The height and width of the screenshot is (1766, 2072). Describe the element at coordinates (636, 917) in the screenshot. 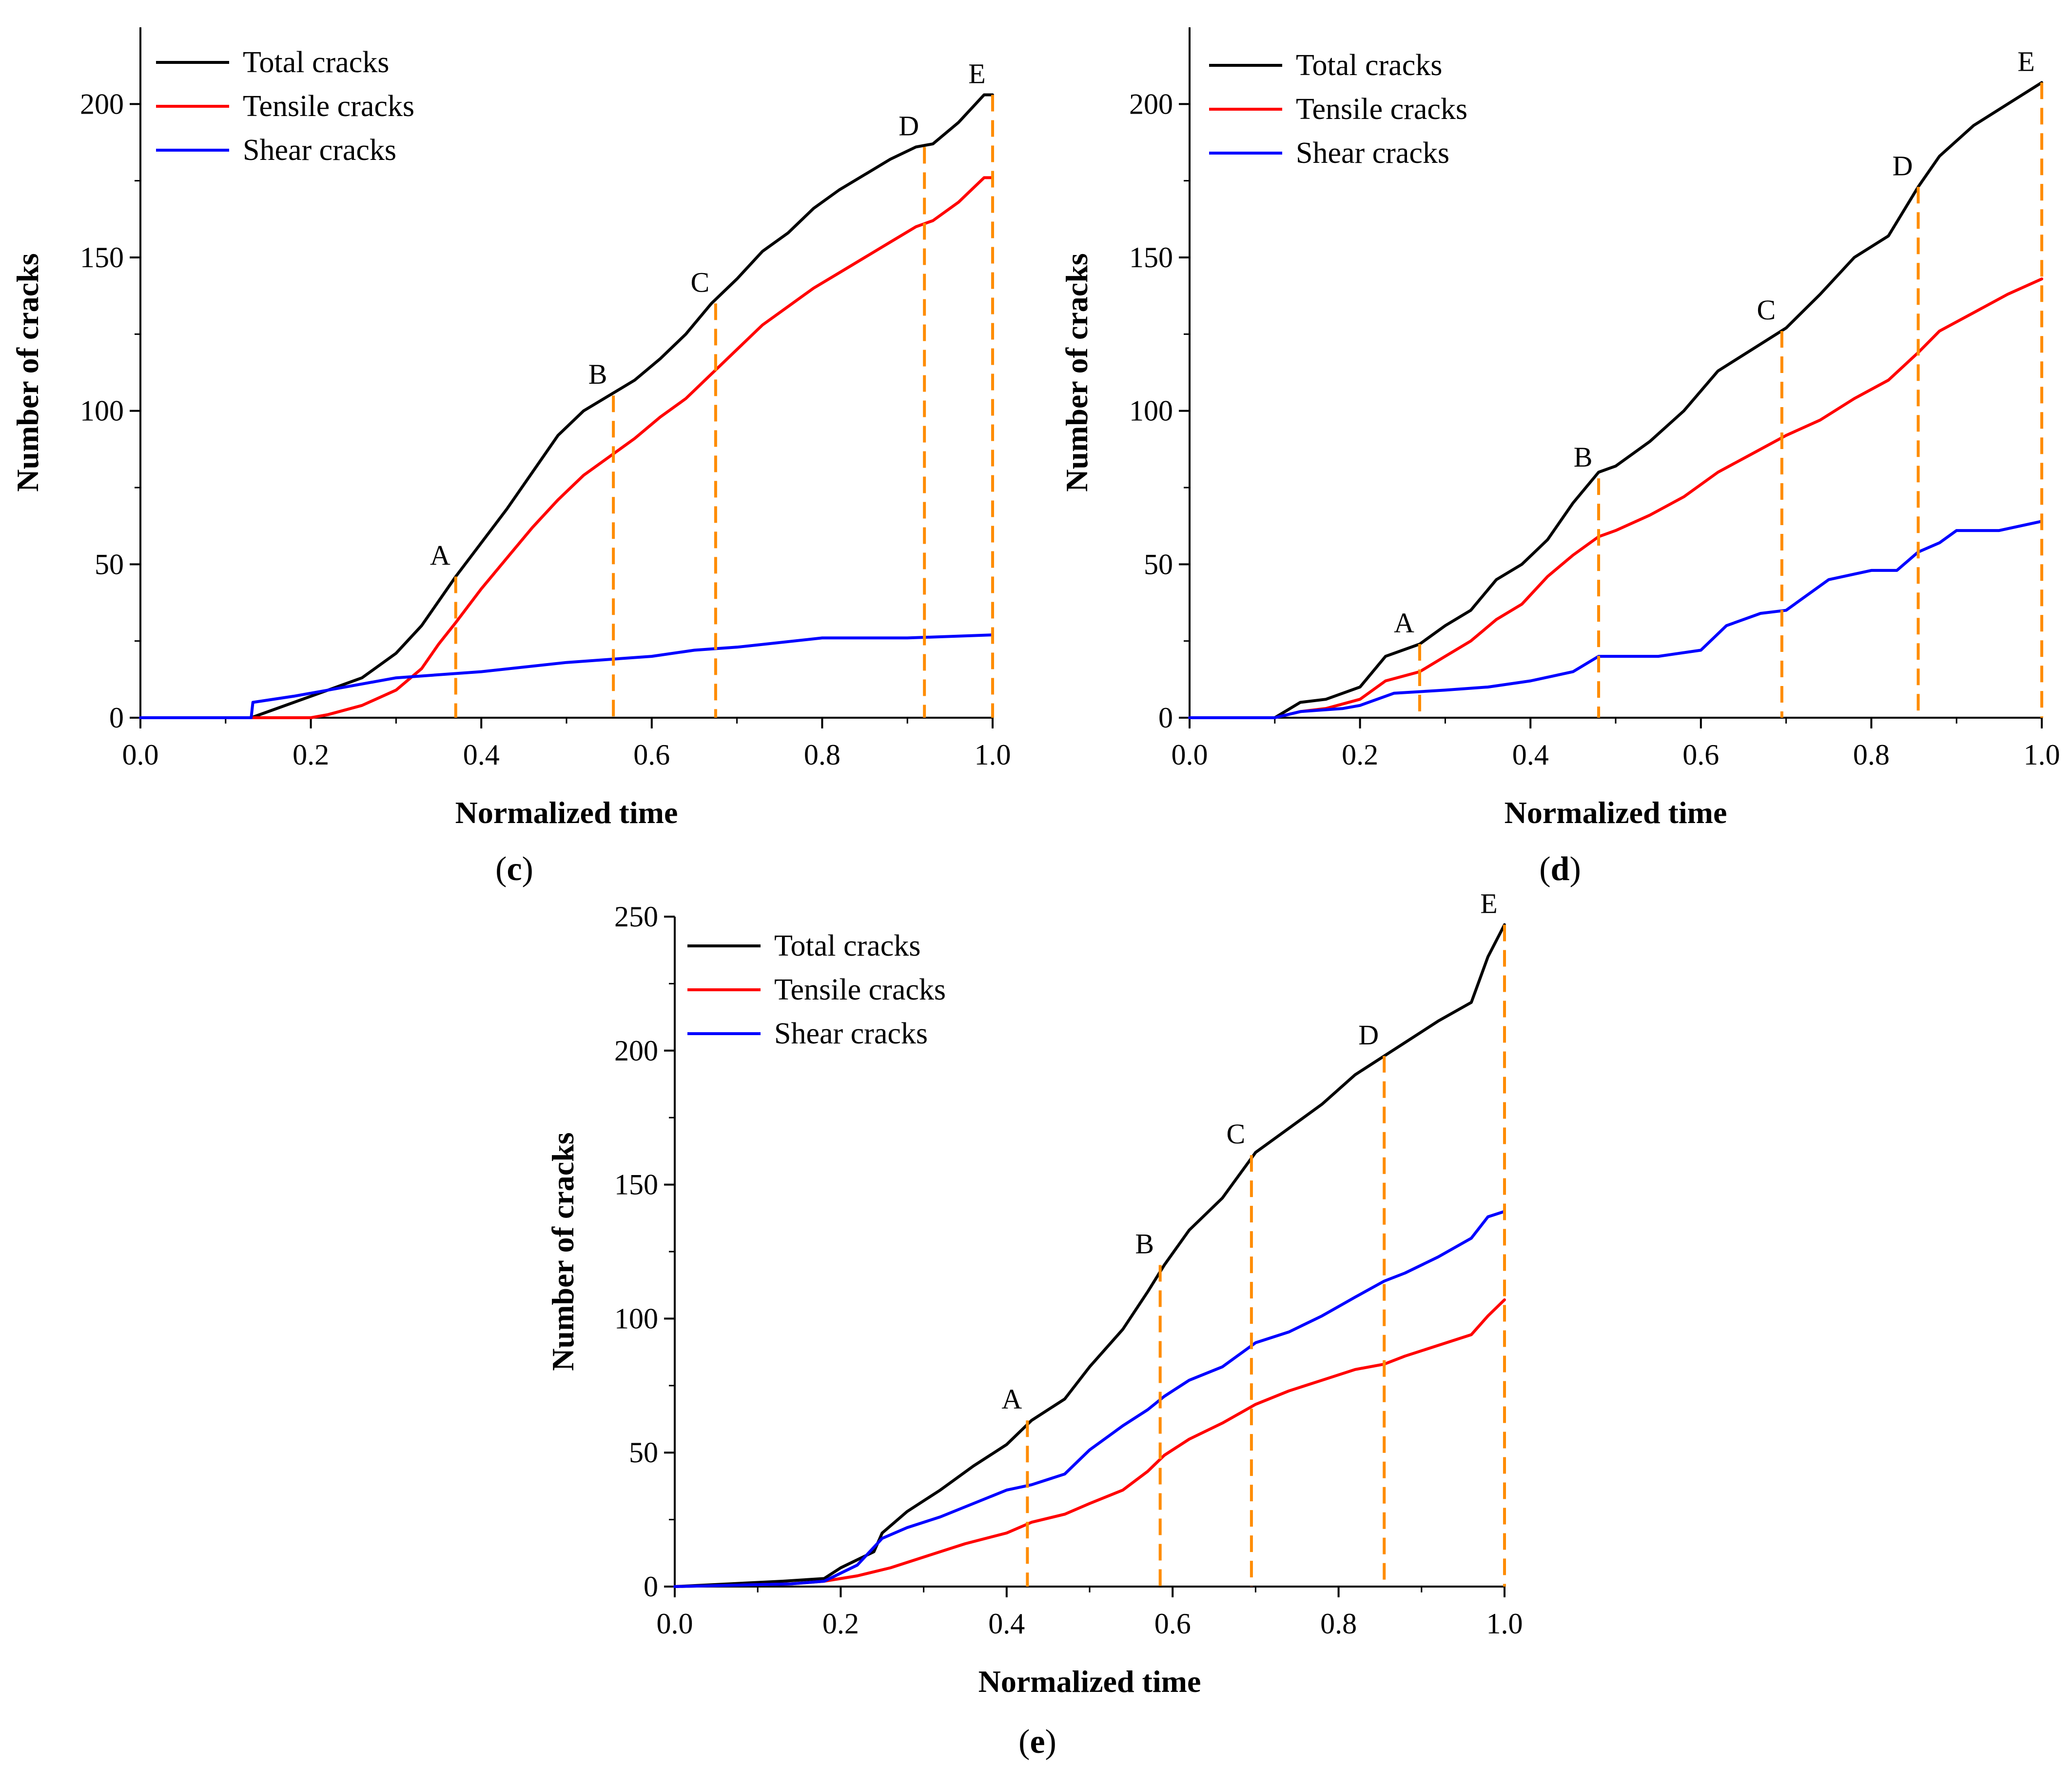

I see `y-tick-label: 250` at that location.